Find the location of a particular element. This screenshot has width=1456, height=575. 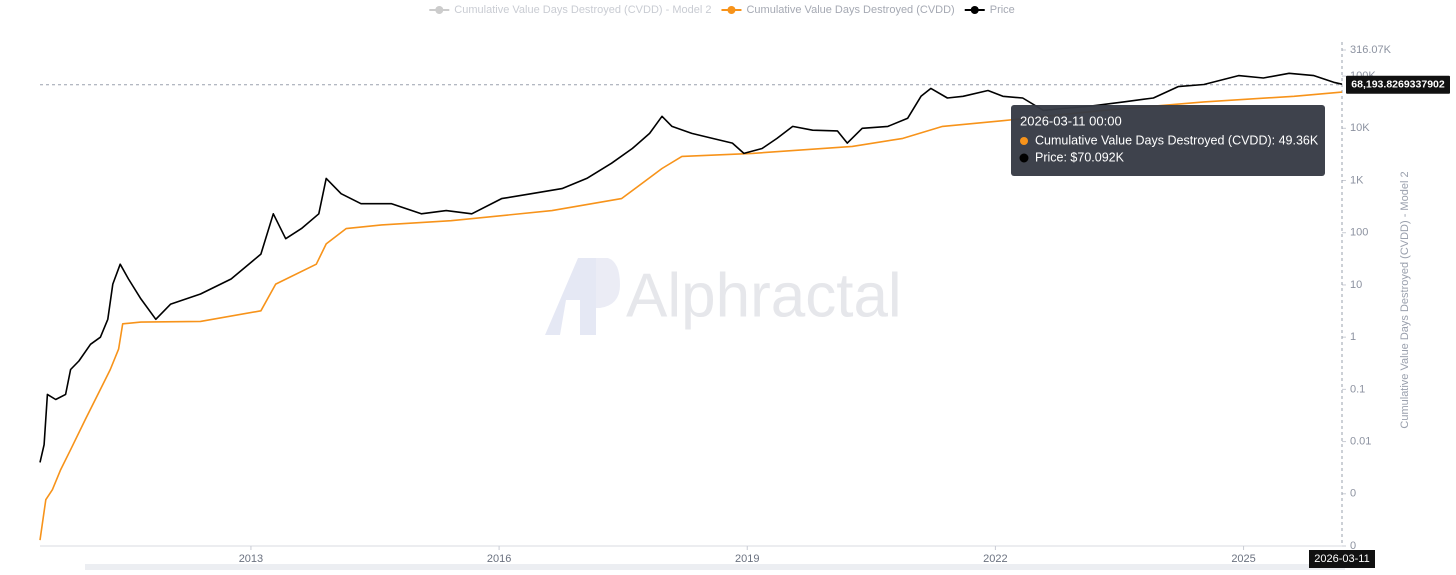

tooltip-title: 2026-03-11 00:00 is located at coordinates (1071, 120).